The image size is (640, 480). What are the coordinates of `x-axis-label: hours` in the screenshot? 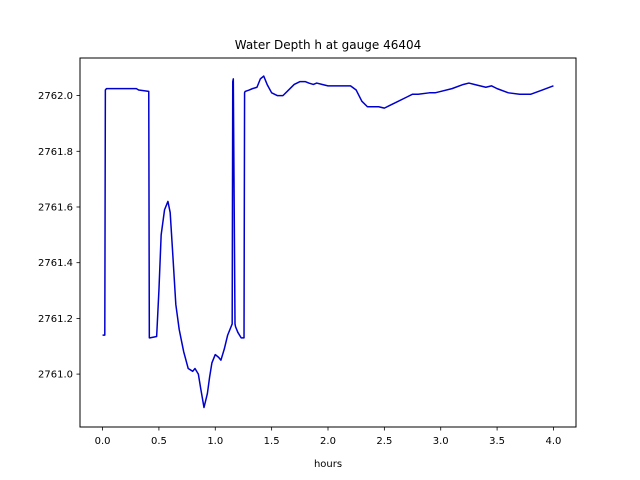 It's located at (328, 464).